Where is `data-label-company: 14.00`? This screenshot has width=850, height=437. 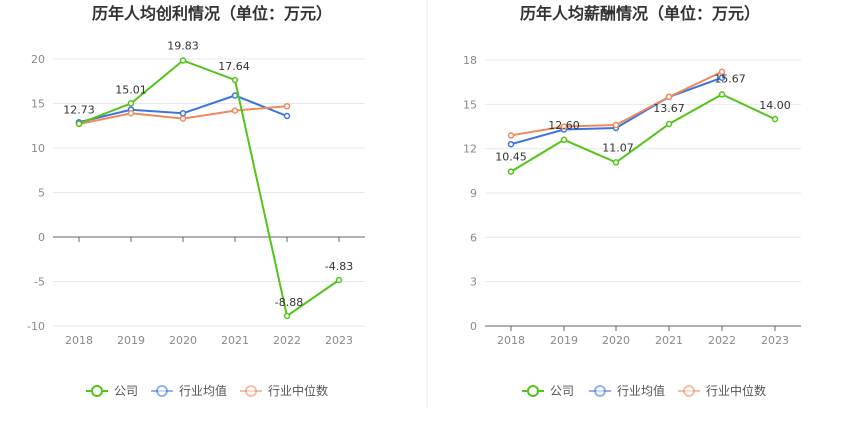
data-label-company: 14.00 is located at coordinates (775, 105).